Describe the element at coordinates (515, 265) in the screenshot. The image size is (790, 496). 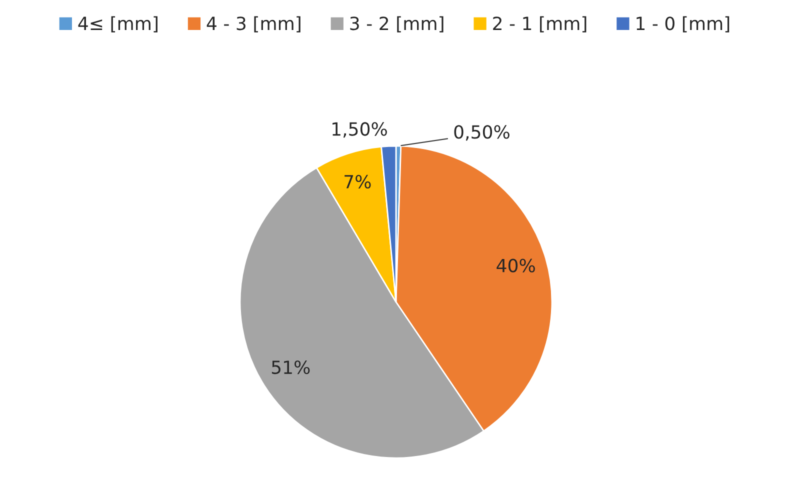
I see `data-label: 40%` at that location.